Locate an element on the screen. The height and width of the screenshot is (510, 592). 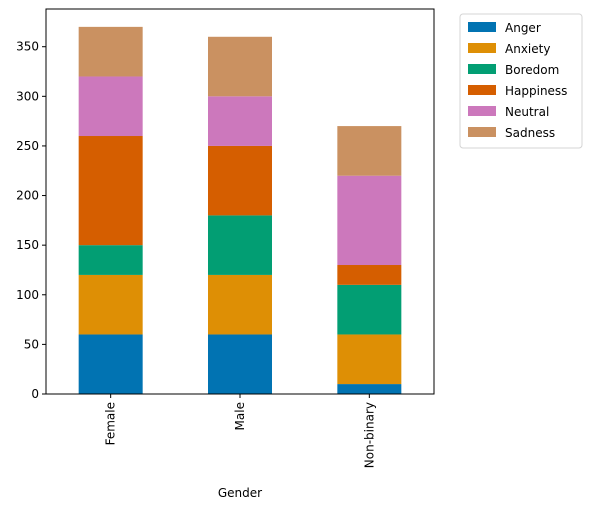
bar-segment-boredom-female is located at coordinates (110, 260).